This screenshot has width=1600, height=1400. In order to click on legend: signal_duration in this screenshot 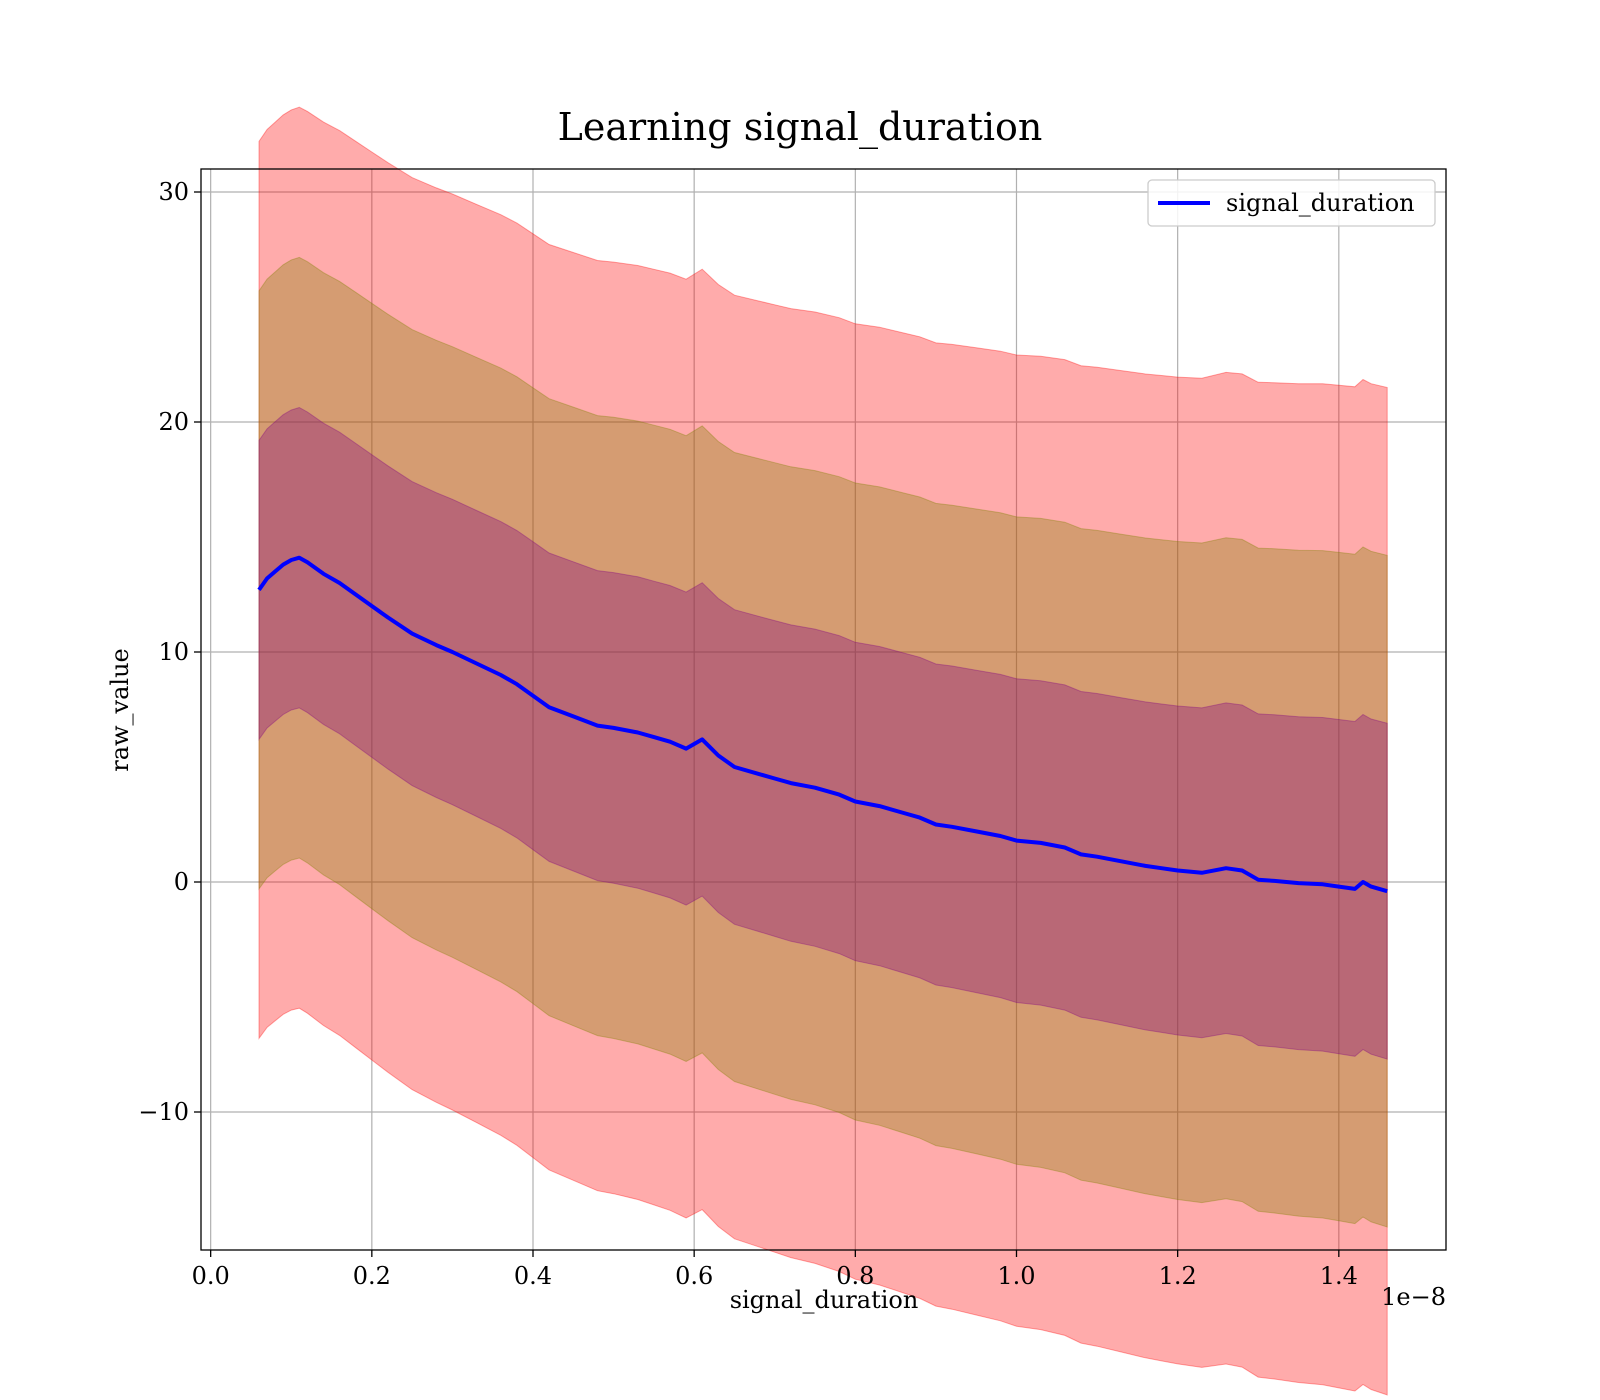, I will do `click(1291, 203)`.